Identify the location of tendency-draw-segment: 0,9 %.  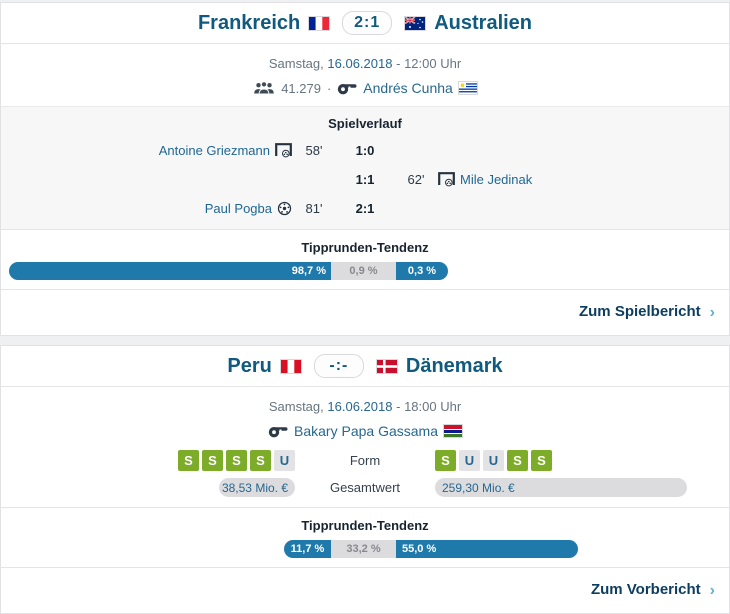
(363, 271).